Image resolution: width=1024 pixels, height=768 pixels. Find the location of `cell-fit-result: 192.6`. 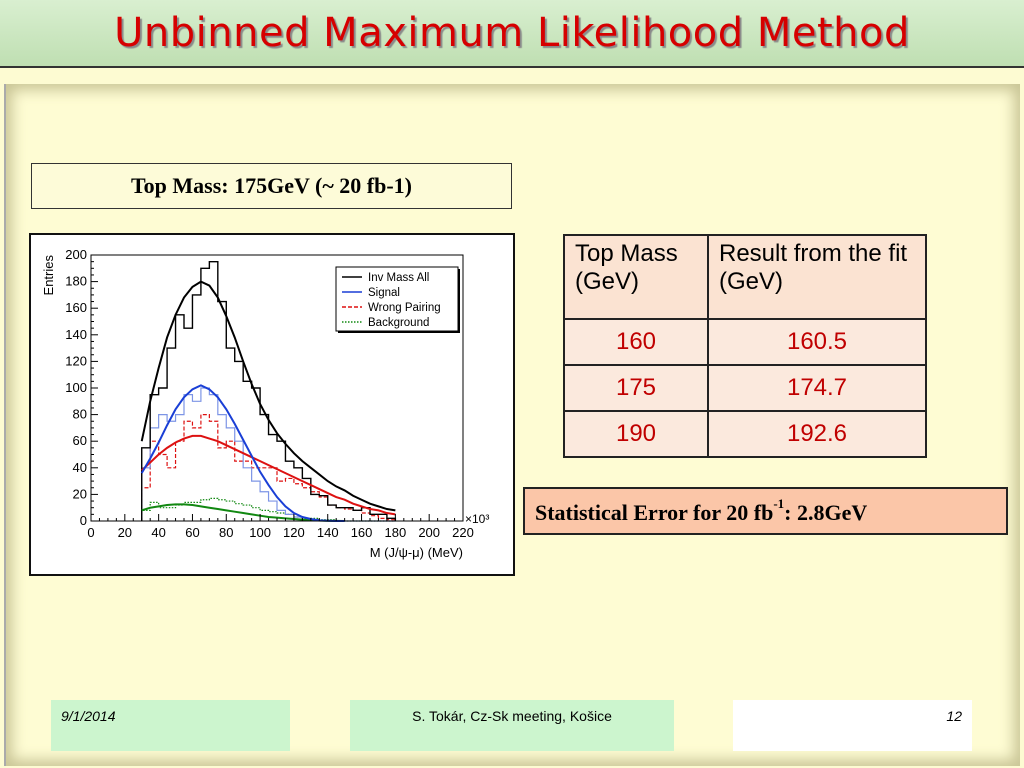

cell-fit-result: 192.6 is located at coordinates (817, 434).